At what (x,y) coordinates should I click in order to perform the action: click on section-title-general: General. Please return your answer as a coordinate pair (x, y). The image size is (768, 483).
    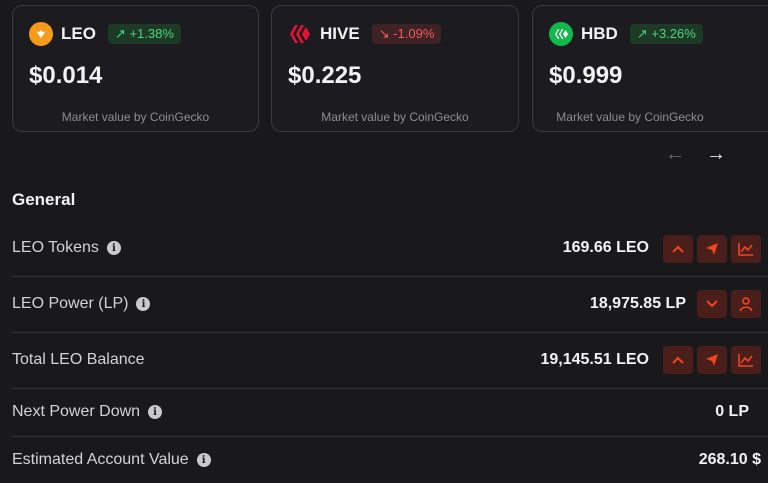
    Looking at the image, I should click on (44, 199).